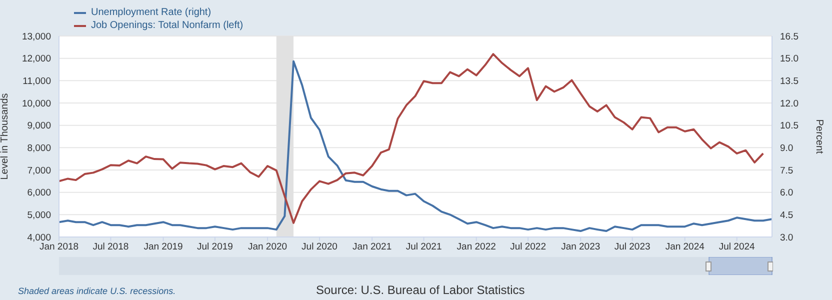 The width and height of the screenshot is (832, 300). Describe the element at coordinates (789, 82) in the screenshot. I see `y2-tick-label: 13.5` at that location.